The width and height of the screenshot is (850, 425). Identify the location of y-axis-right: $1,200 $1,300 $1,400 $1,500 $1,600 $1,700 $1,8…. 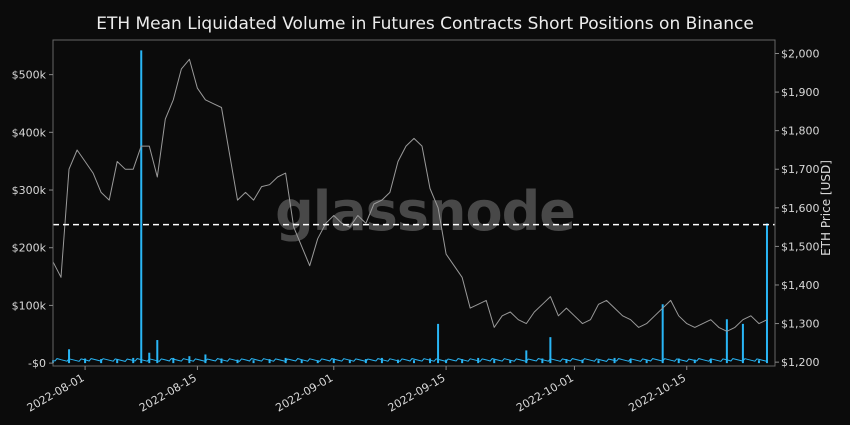
(797, 208).